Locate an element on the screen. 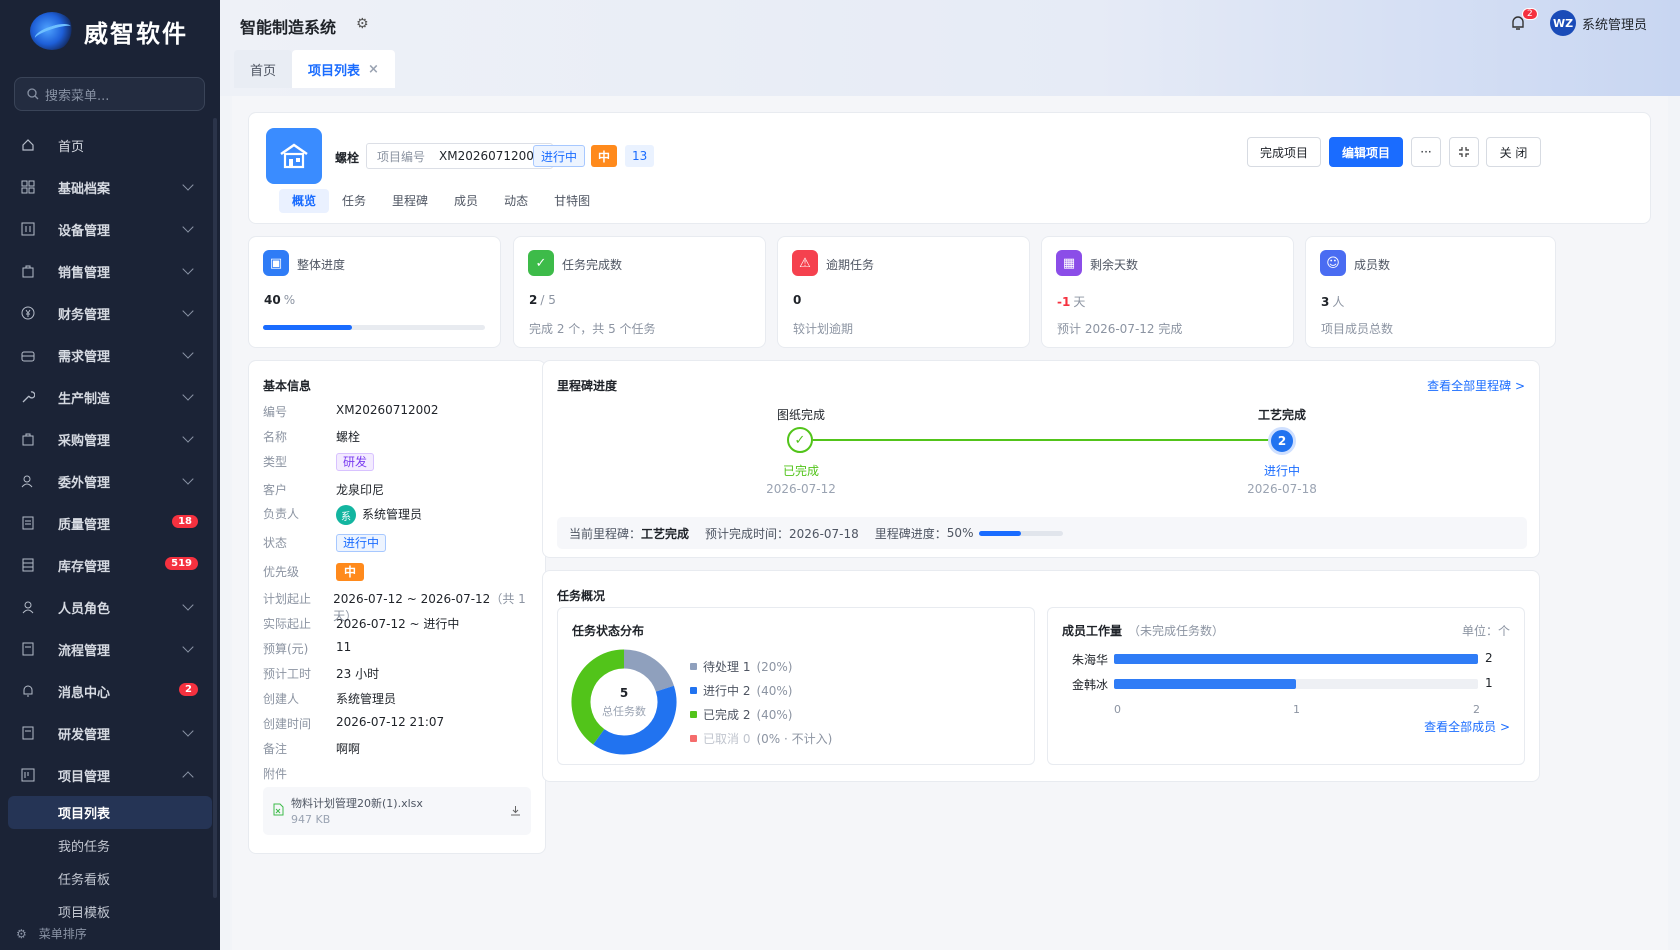 The height and width of the screenshot is (950, 1680). milestone-current-node: 2 is located at coordinates (1282, 441).